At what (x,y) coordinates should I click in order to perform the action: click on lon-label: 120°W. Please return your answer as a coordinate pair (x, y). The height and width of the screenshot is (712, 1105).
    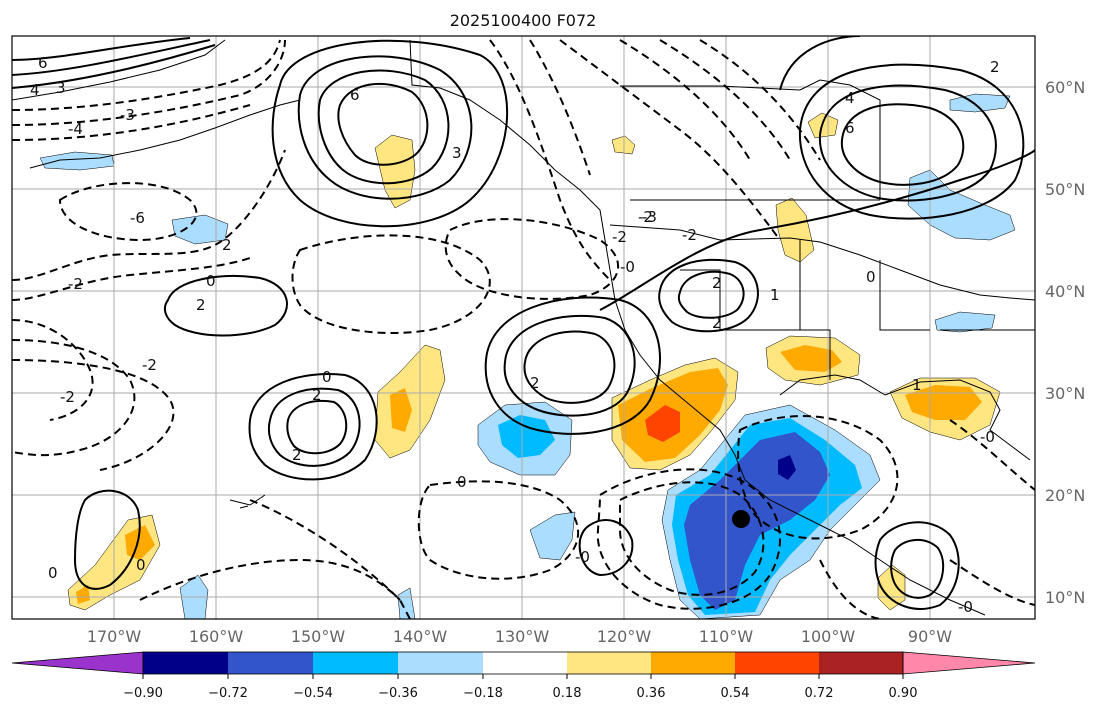
    Looking at the image, I should click on (624, 636).